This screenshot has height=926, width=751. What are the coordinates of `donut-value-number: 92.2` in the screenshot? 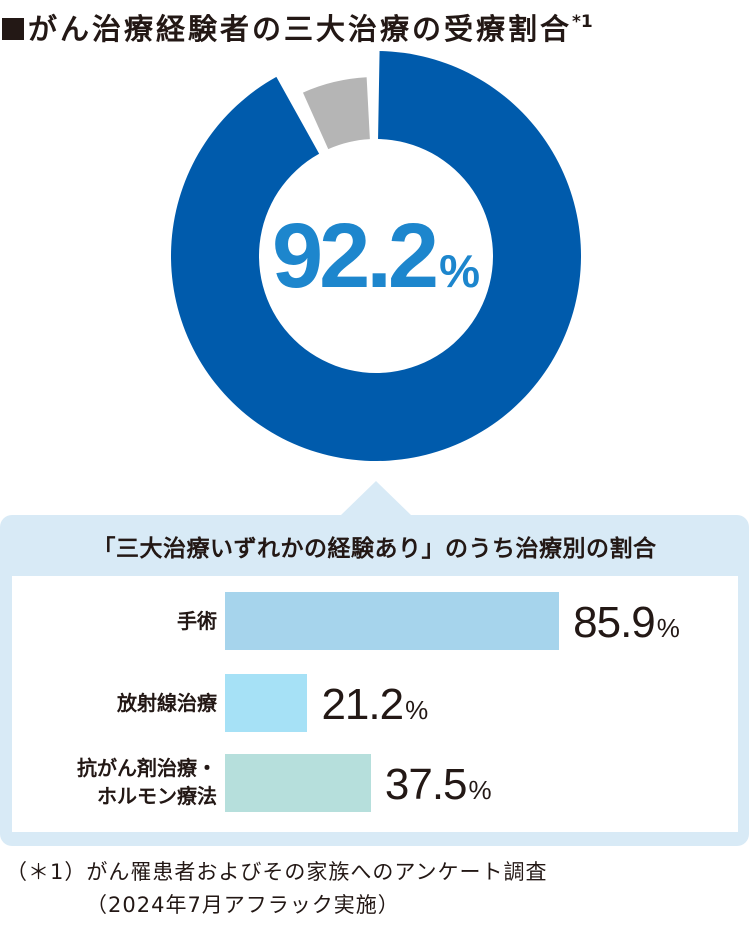 It's located at (355, 256).